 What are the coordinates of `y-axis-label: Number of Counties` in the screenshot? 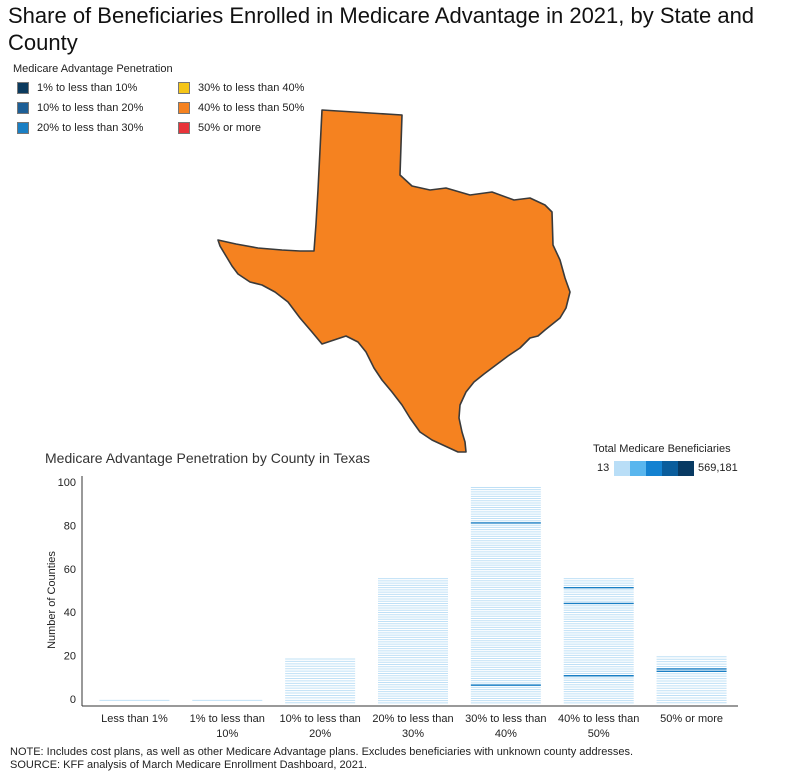 It's located at (52, 600).